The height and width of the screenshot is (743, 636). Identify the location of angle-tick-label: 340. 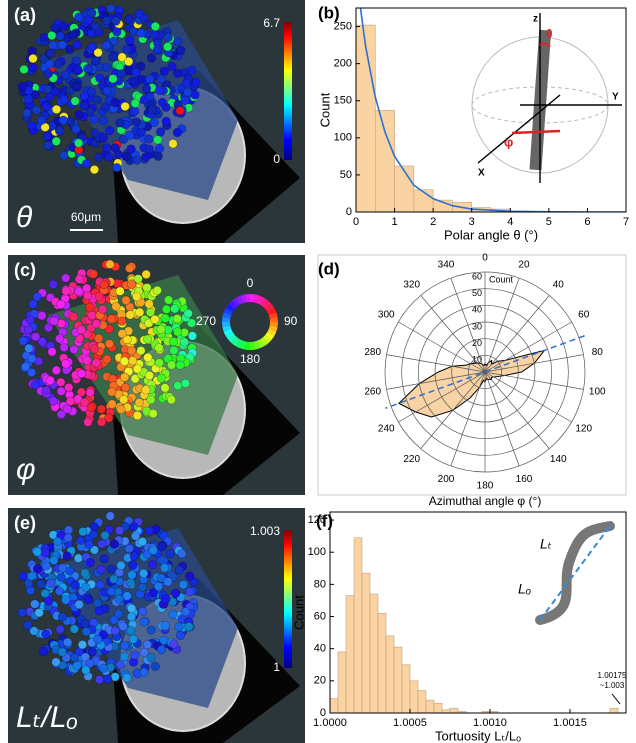
(446, 265).